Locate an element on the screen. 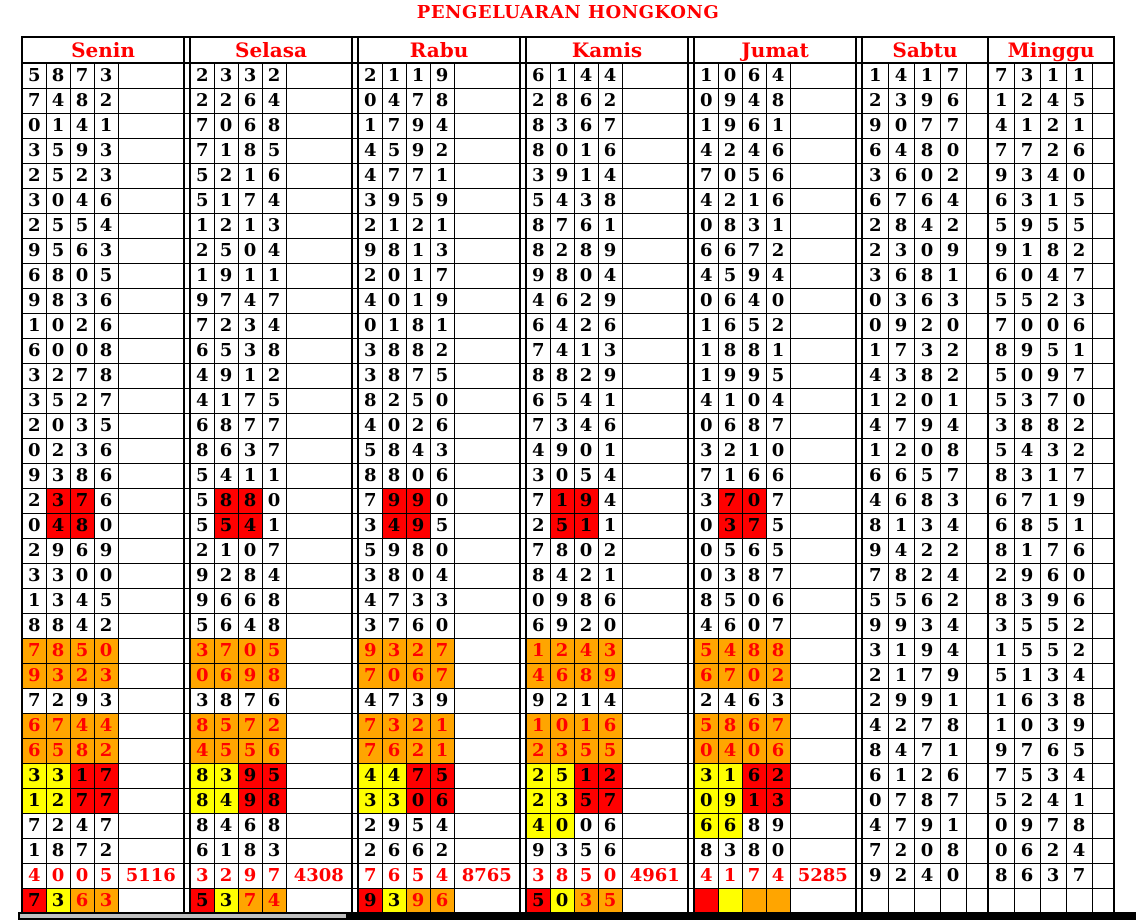 The image size is (1136, 920). day-header-jumat: Jumat is located at coordinates (775, 50).